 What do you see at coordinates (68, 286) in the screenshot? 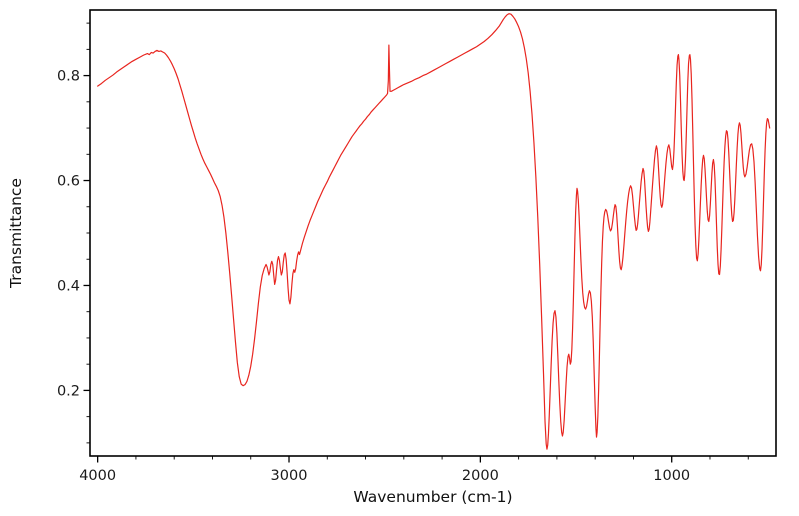
I see `y-tick-label: 0.4` at bounding box center [68, 286].